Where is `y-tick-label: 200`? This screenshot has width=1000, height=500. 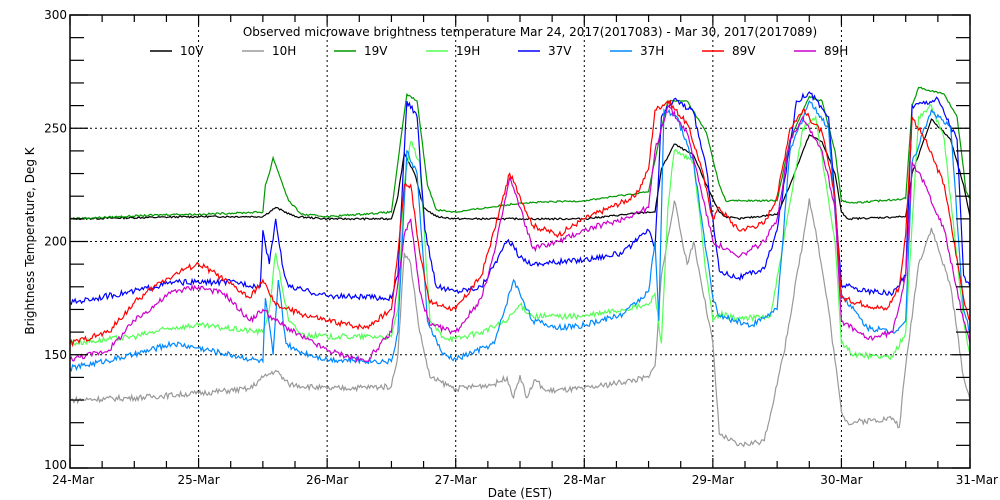 y-tick-label: 200 is located at coordinates (55, 242).